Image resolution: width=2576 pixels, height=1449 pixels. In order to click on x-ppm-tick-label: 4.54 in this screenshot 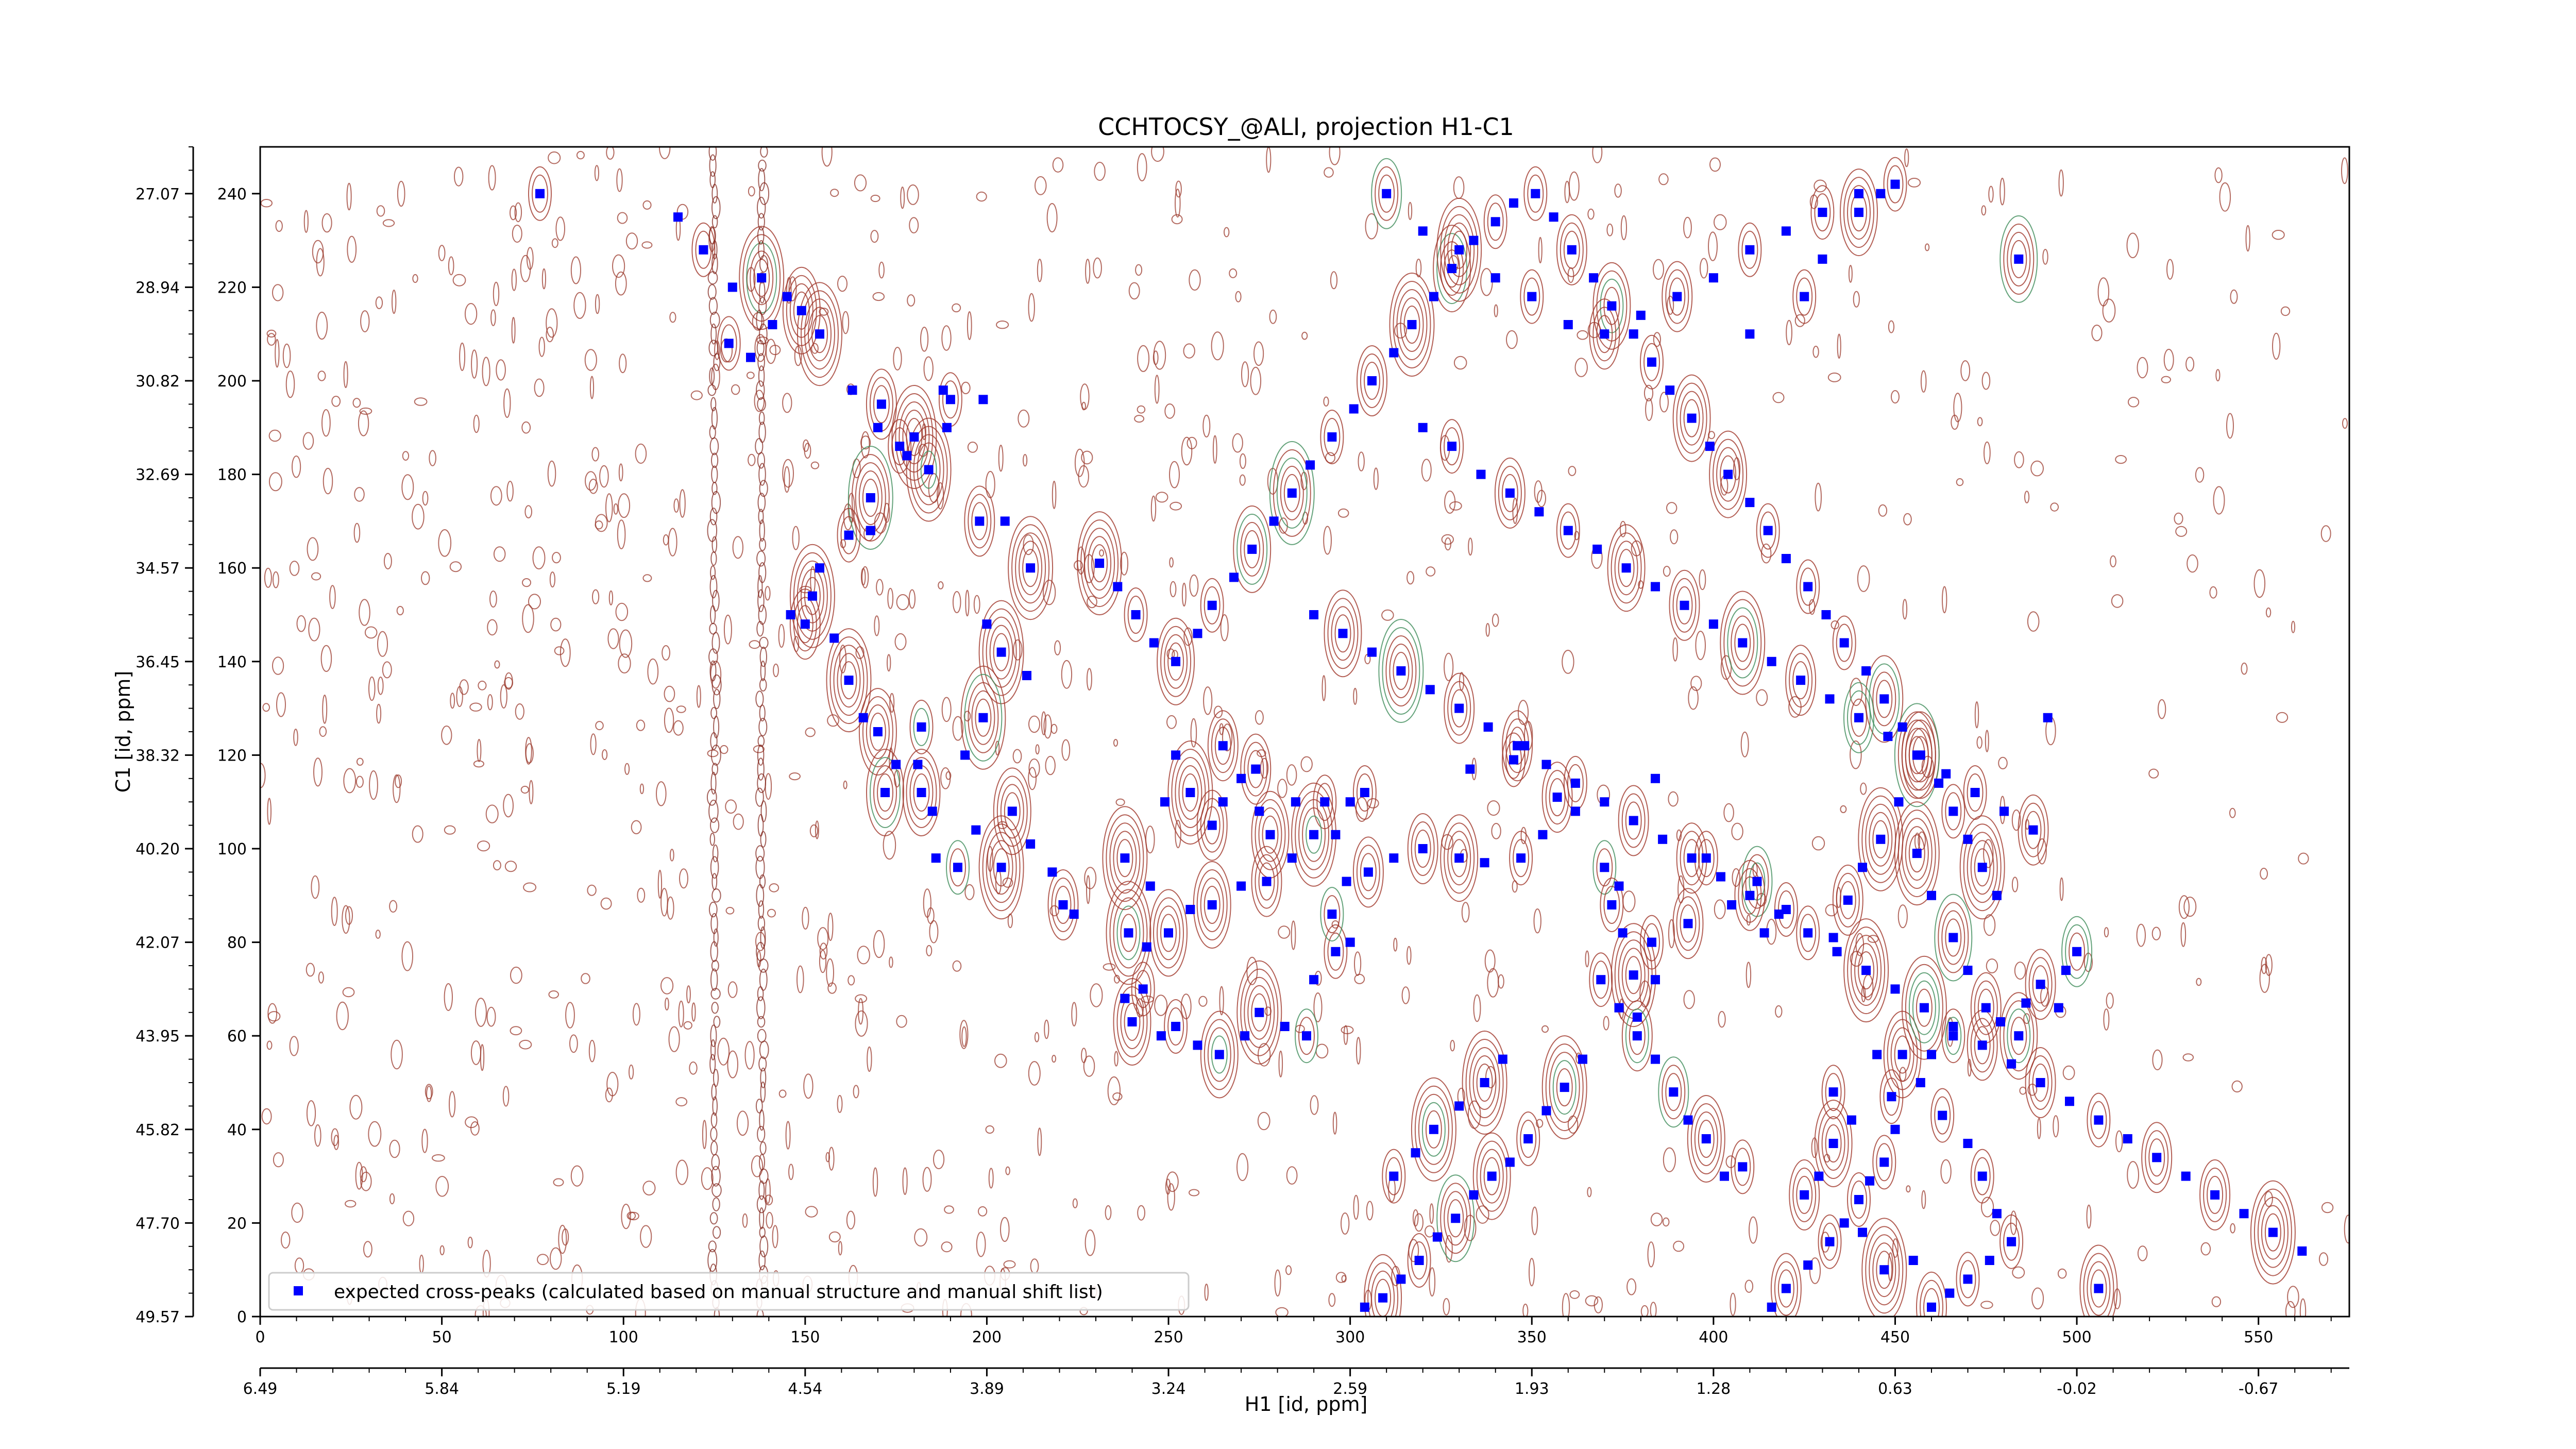, I will do `click(805, 1389)`.